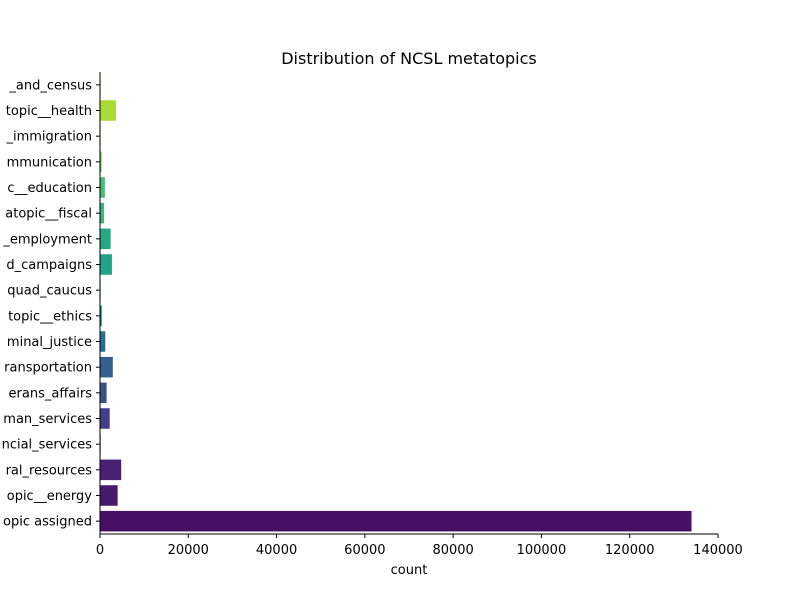 This screenshot has width=800, height=604. Describe the element at coordinates (49, 291) in the screenshot. I see `y-tick-label: quad_caucus` at that location.